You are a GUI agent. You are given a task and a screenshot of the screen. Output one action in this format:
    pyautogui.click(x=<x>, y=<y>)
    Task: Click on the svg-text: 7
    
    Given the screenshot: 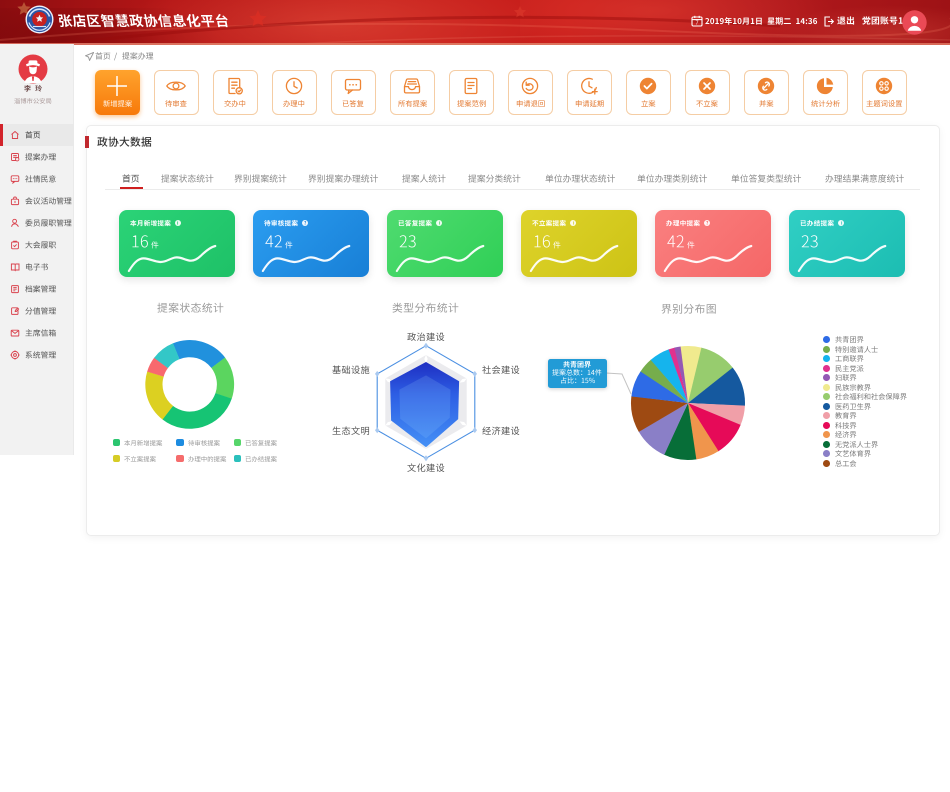 What is the action you would take?
    pyautogui.click(x=696, y=23)
    